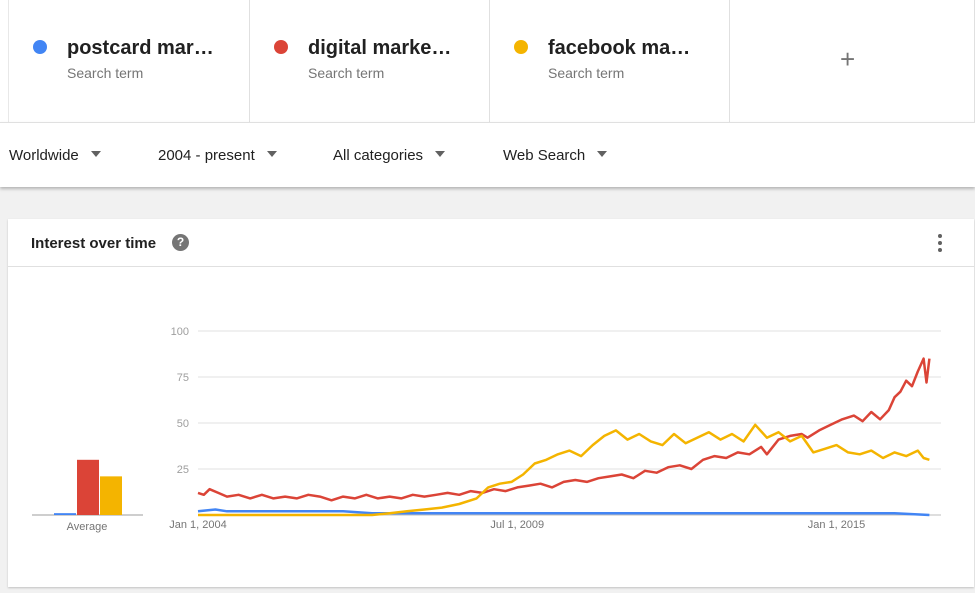 The width and height of the screenshot is (975, 593). I want to click on add-term-button: +, so click(852, 61).